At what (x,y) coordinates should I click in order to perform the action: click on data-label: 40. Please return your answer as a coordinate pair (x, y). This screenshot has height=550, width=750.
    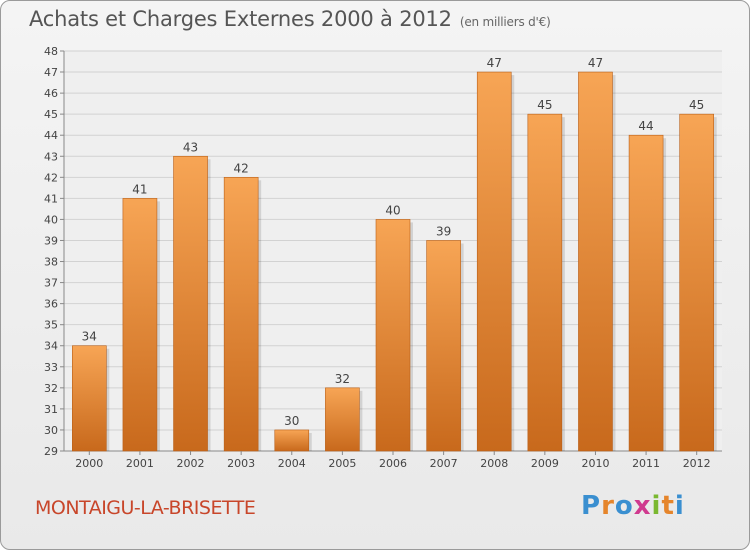
    Looking at the image, I should click on (392, 210).